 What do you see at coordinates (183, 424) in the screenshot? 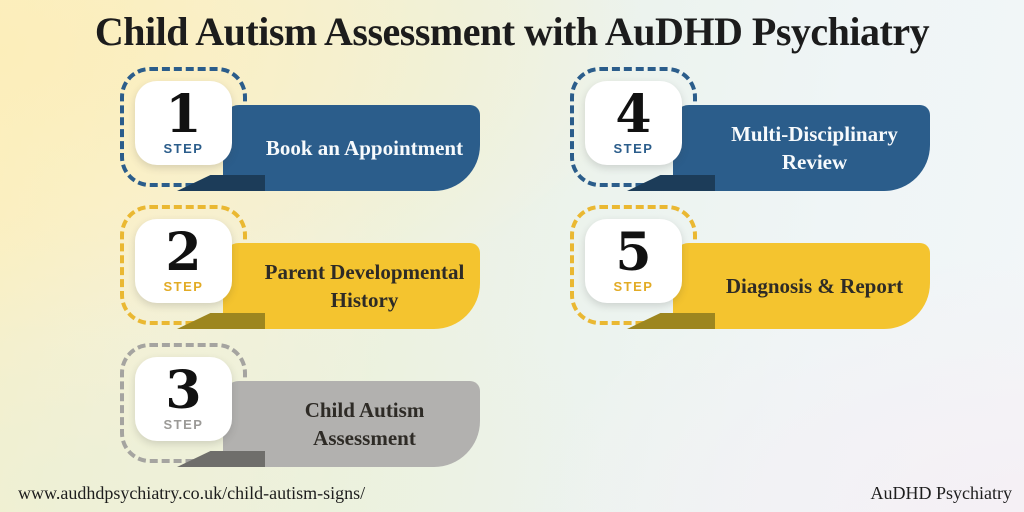
I see `step-3-step-label: STEP` at bounding box center [183, 424].